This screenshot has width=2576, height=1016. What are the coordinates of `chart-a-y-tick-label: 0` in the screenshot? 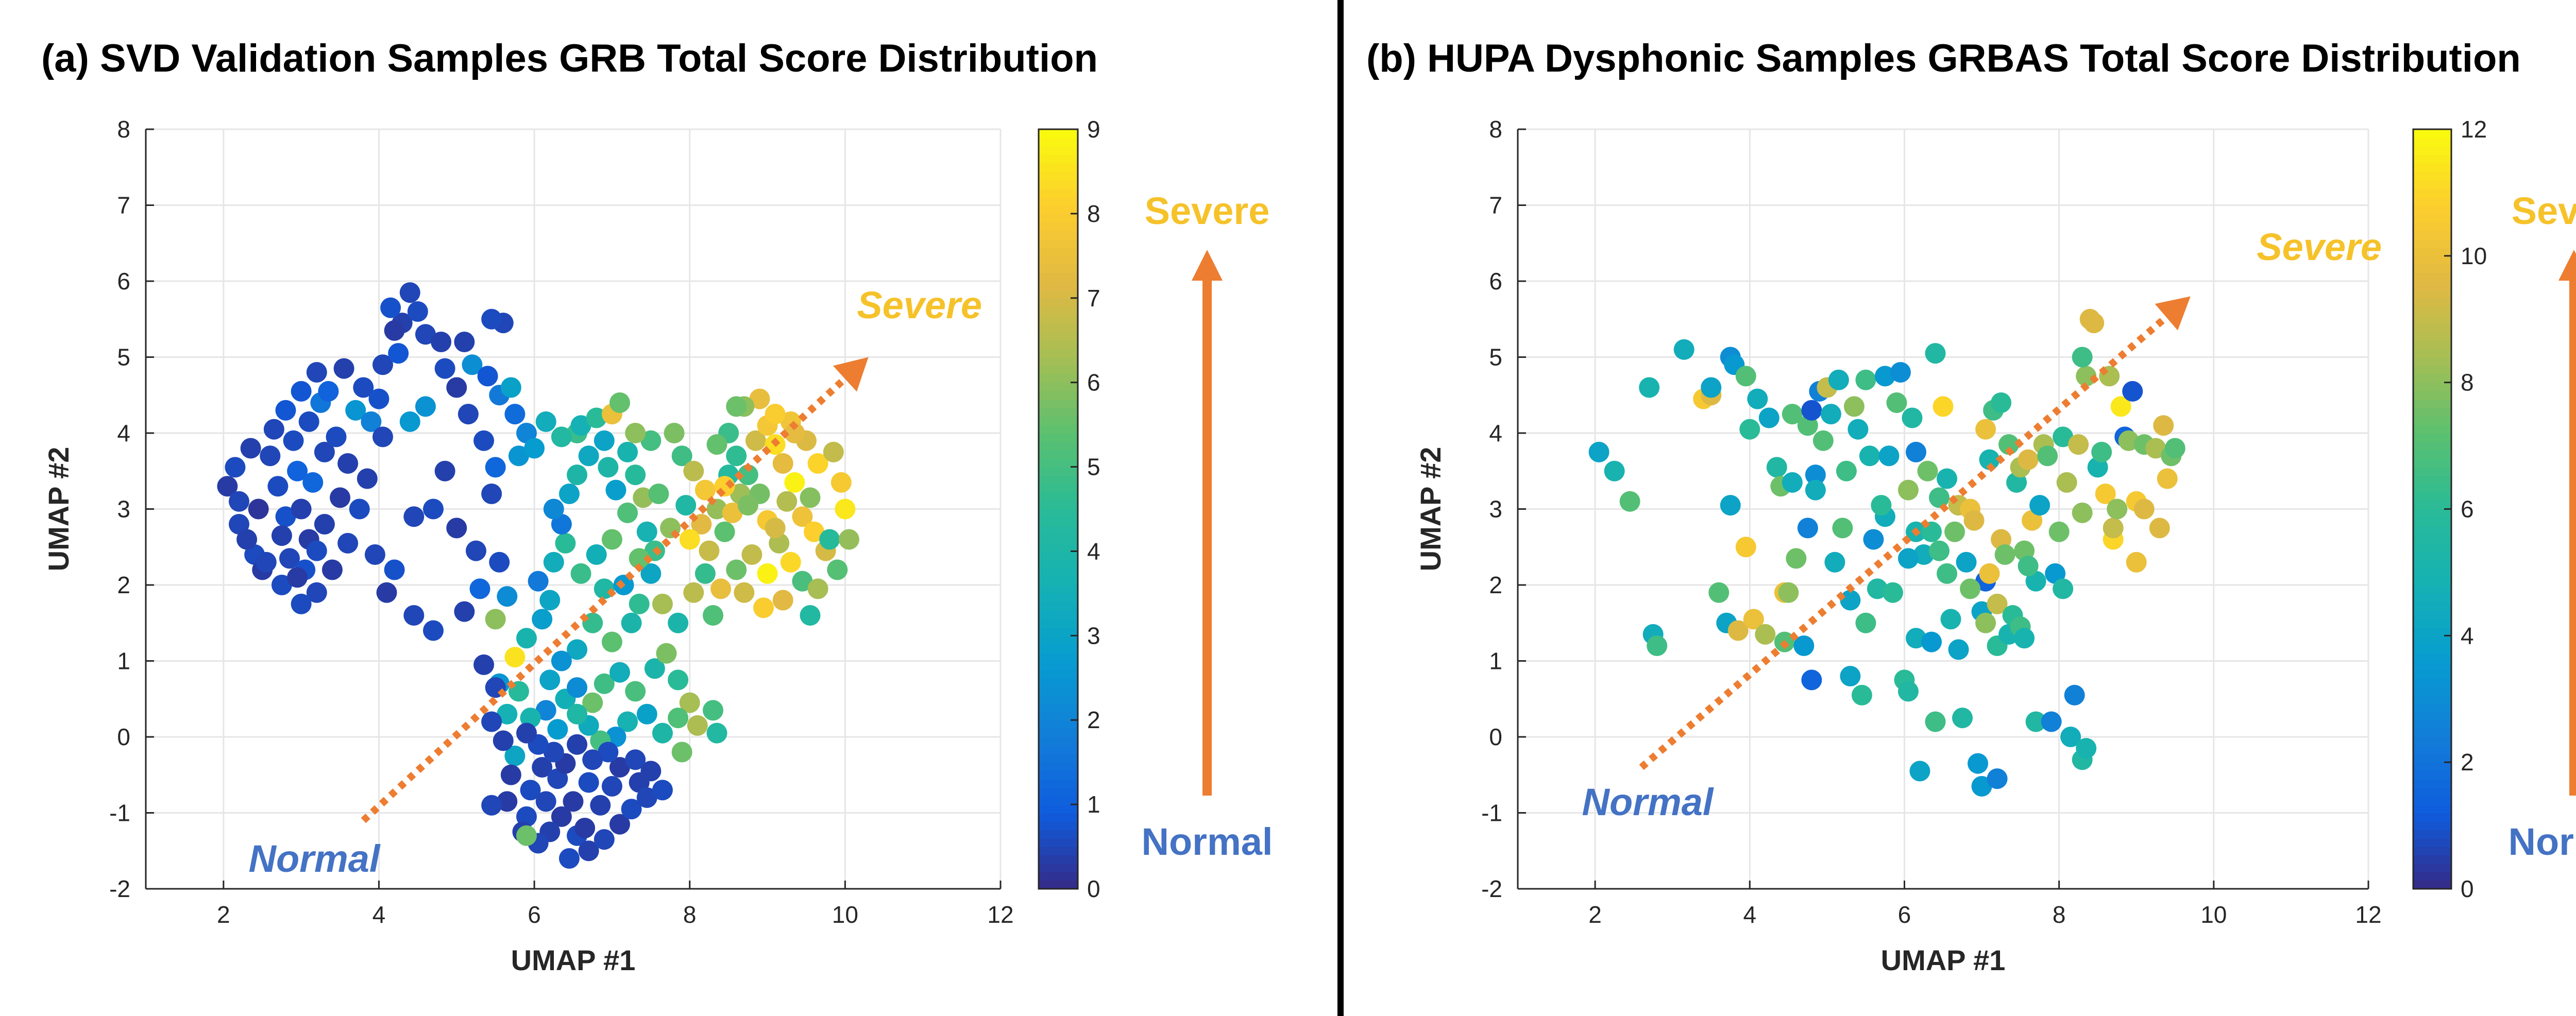 It's located at (124, 737).